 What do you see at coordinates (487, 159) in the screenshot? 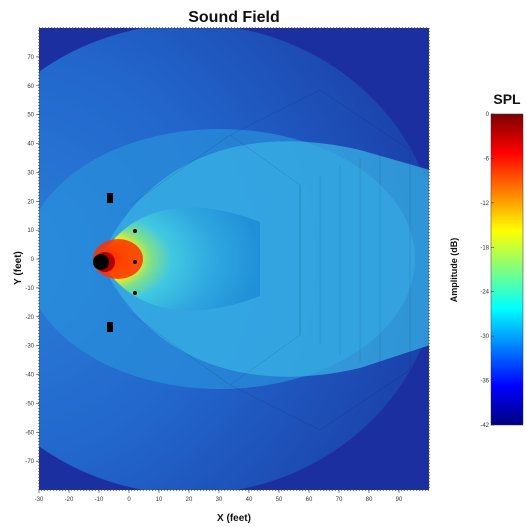
I see `colorbar-tick-label: -6` at bounding box center [487, 159].